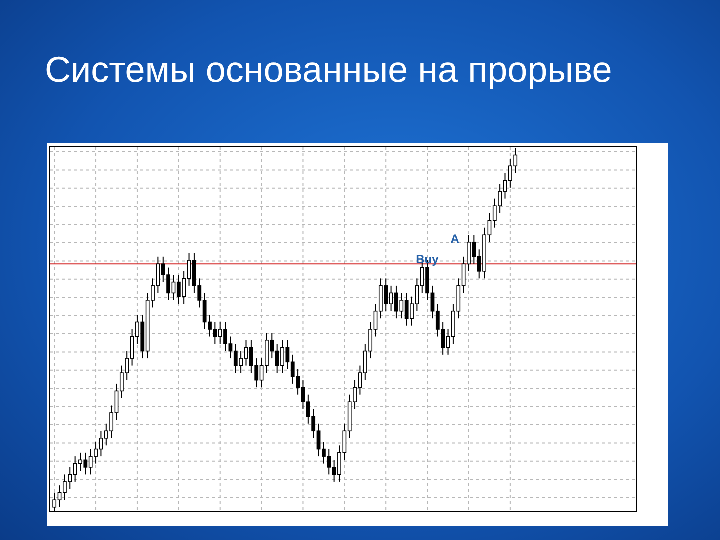 Image resolution: width=720 pixels, height=540 pixels. Describe the element at coordinates (455, 239) in the screenshot. I see `annotation: A` at that location.